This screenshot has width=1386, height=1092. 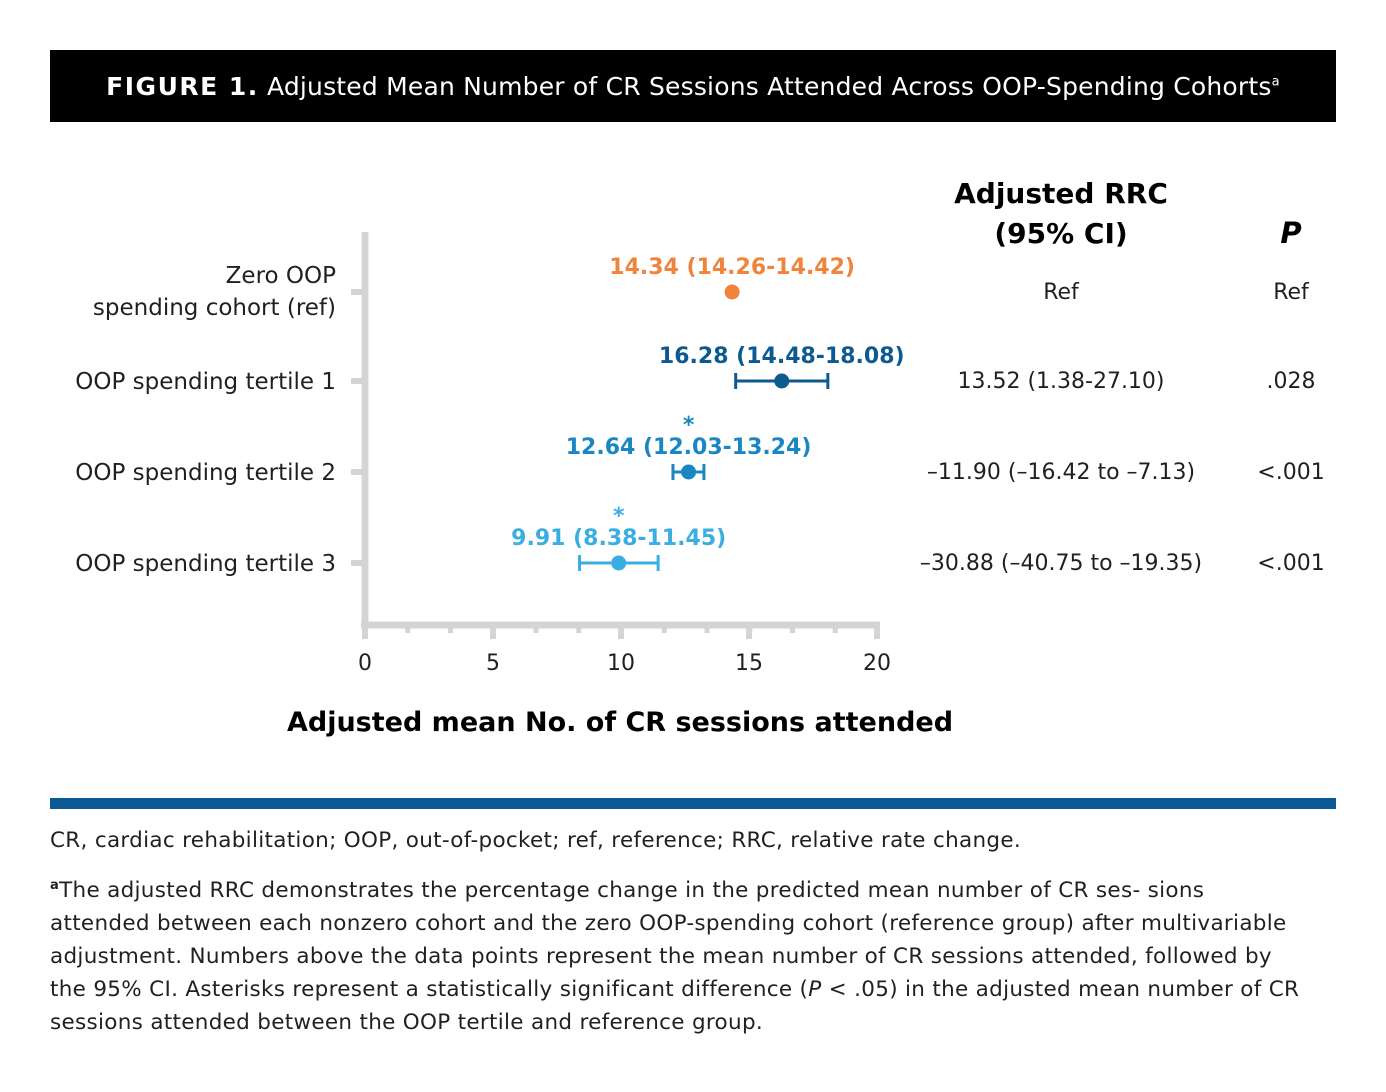 What do you see at coordinates (693, 803) in the screenshot?
I see `footer-rule` at bounding box center [693, 803].